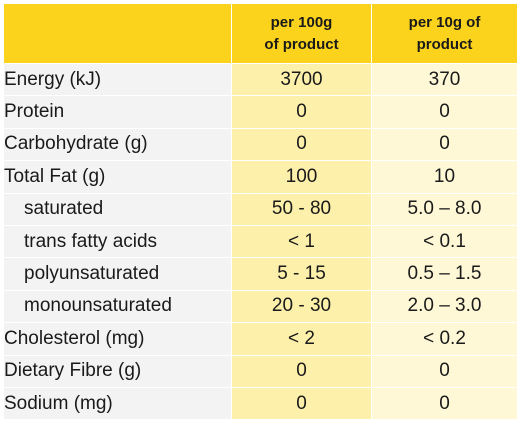  What do you see at coordinates (117, 403) in the screenshot?
I see `nutrient-name: Sodium (mg)` at bounding box center [117, 403].